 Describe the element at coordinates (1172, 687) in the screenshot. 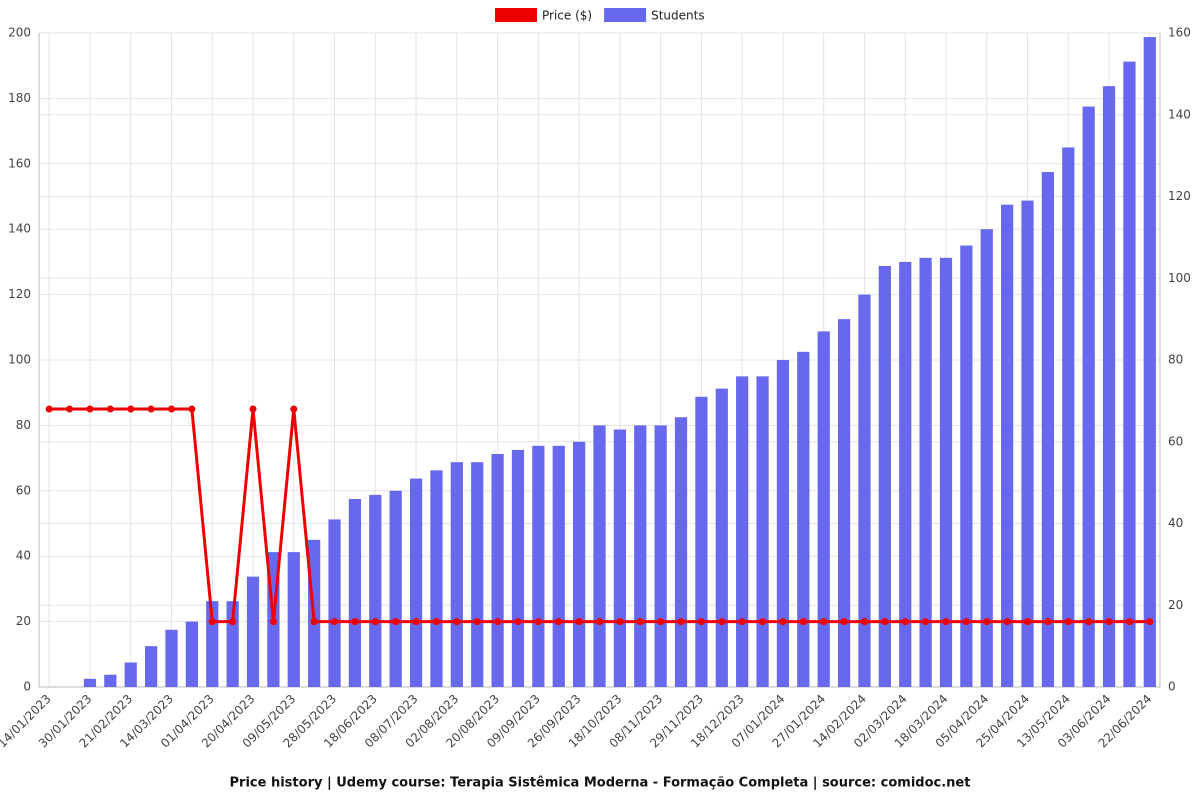

I see `y2-tick-label: 0` at that location.